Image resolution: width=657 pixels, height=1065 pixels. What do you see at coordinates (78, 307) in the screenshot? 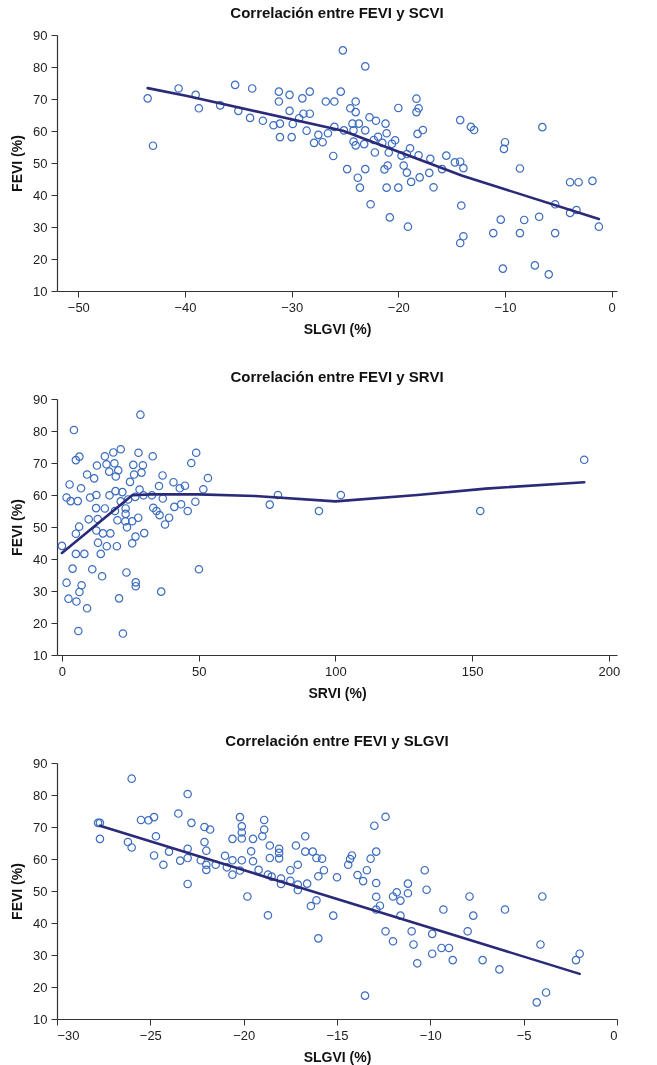
I see `x-tick-label: −50` at bounding box center [78, 307].